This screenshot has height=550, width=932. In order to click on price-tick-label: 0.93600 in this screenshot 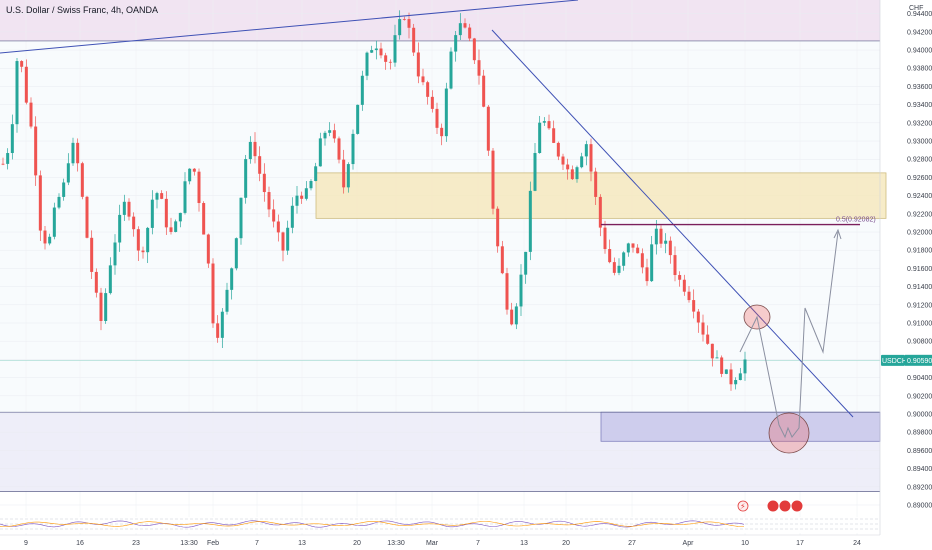, I will do `click(919, 87)`.